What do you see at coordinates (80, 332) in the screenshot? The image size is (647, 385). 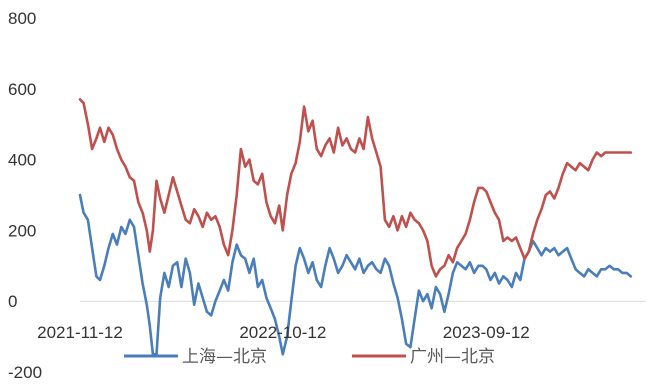 I see `x-tick-label: 2021-11-12` at bounding box center [80, 332].